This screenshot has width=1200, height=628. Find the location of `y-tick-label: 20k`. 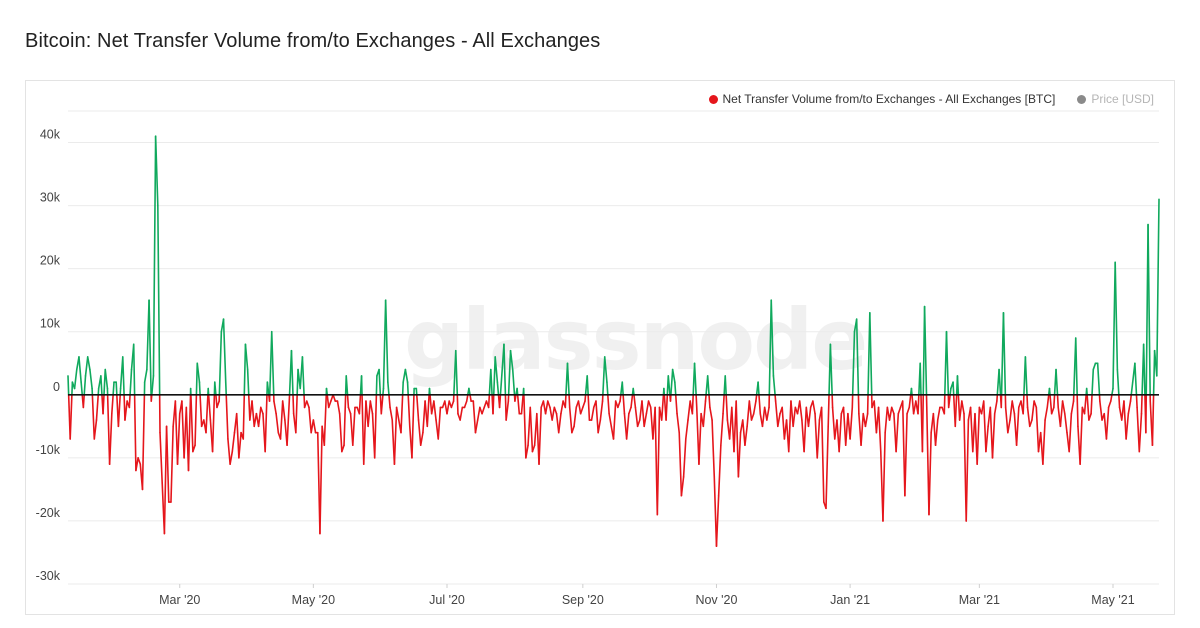

y-tick-label: 20k is located at coordinates (50, 261).